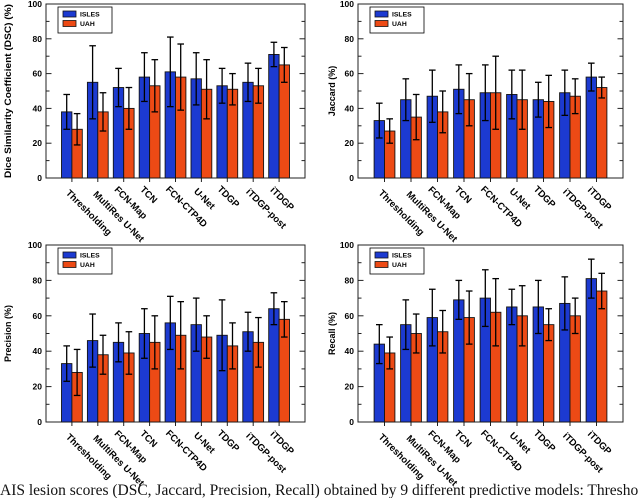 This screenshot has width=640, height=498. What do you see at coordinates (332, 333) in the screenshot?
I see `y-axis-label: Recall (%)` at bounding box center [332, 333].